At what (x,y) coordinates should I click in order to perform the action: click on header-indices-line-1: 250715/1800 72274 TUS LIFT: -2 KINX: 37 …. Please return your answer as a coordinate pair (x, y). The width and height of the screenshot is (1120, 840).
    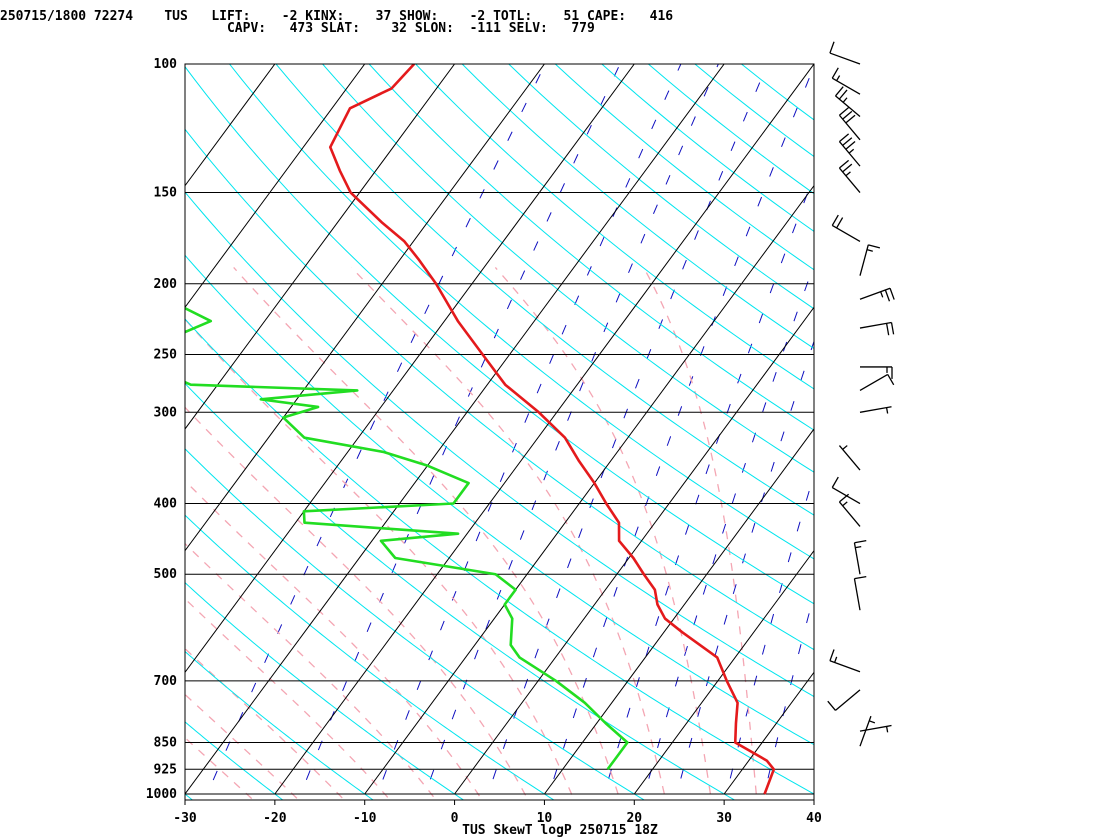
    Looking at the image, I should click on (337, 16).